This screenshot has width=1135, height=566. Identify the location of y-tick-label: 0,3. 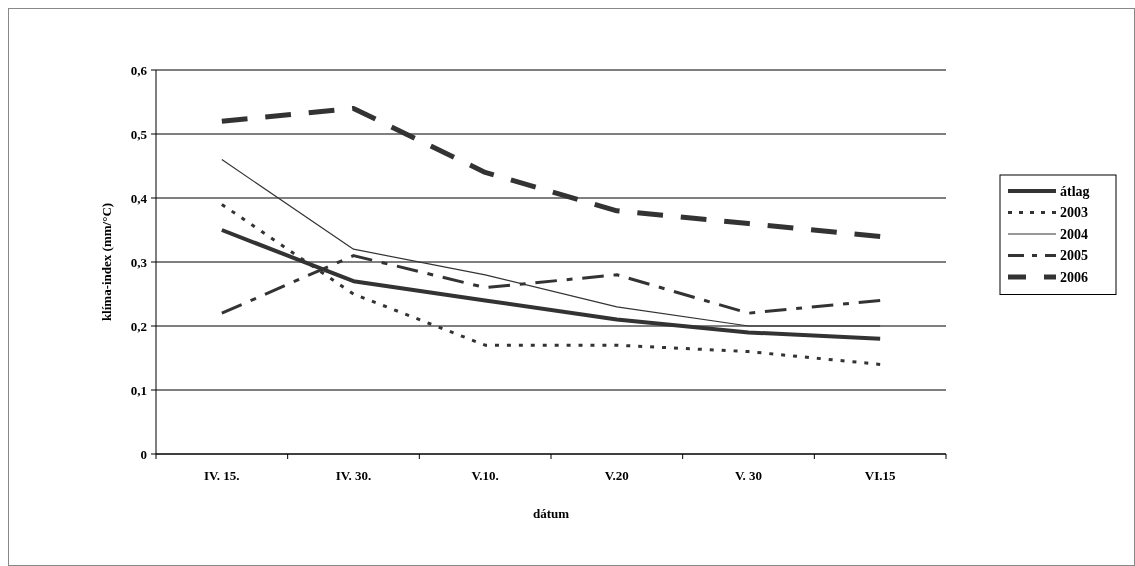
(139, 262).